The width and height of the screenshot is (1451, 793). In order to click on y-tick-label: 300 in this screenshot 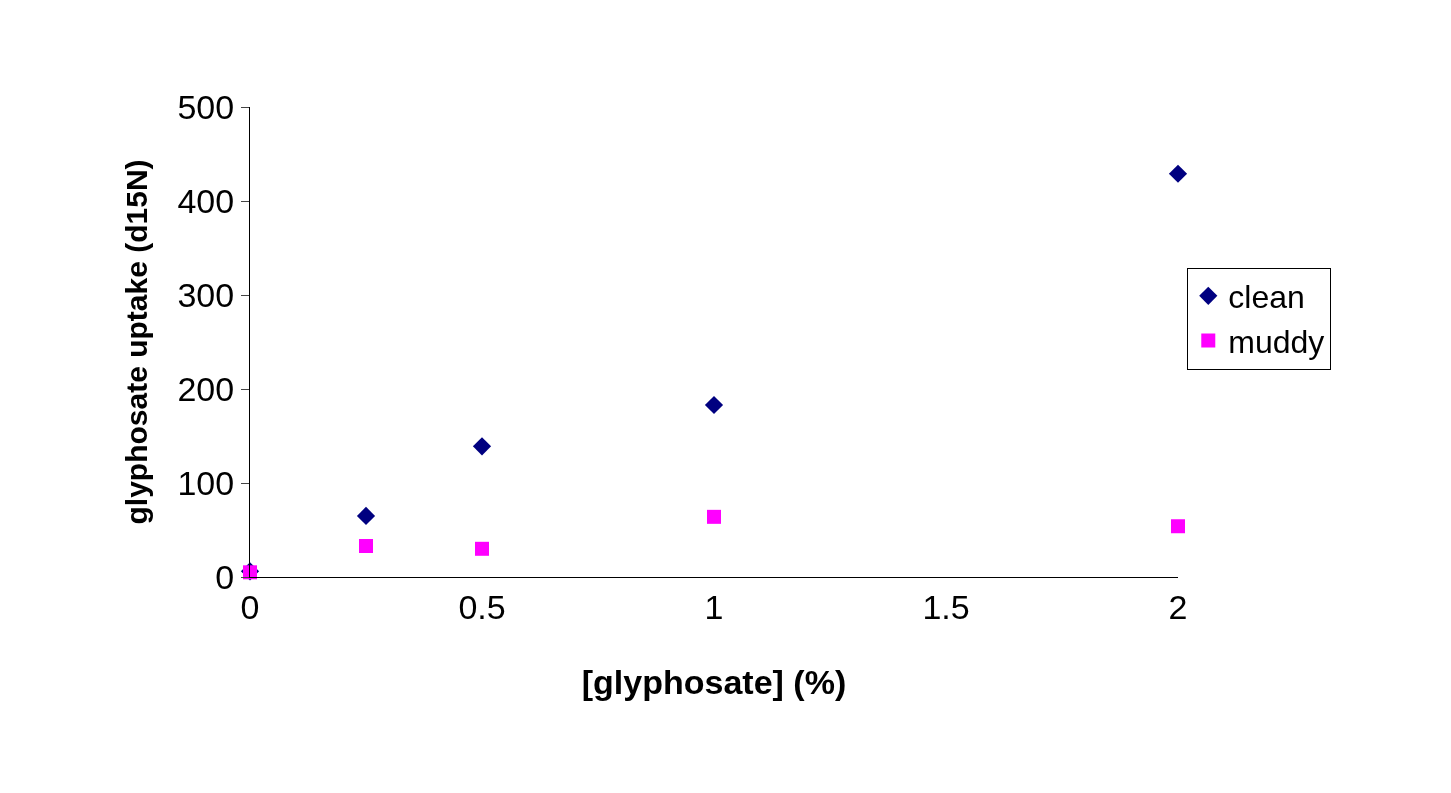, I will do `click(206, 294)`.